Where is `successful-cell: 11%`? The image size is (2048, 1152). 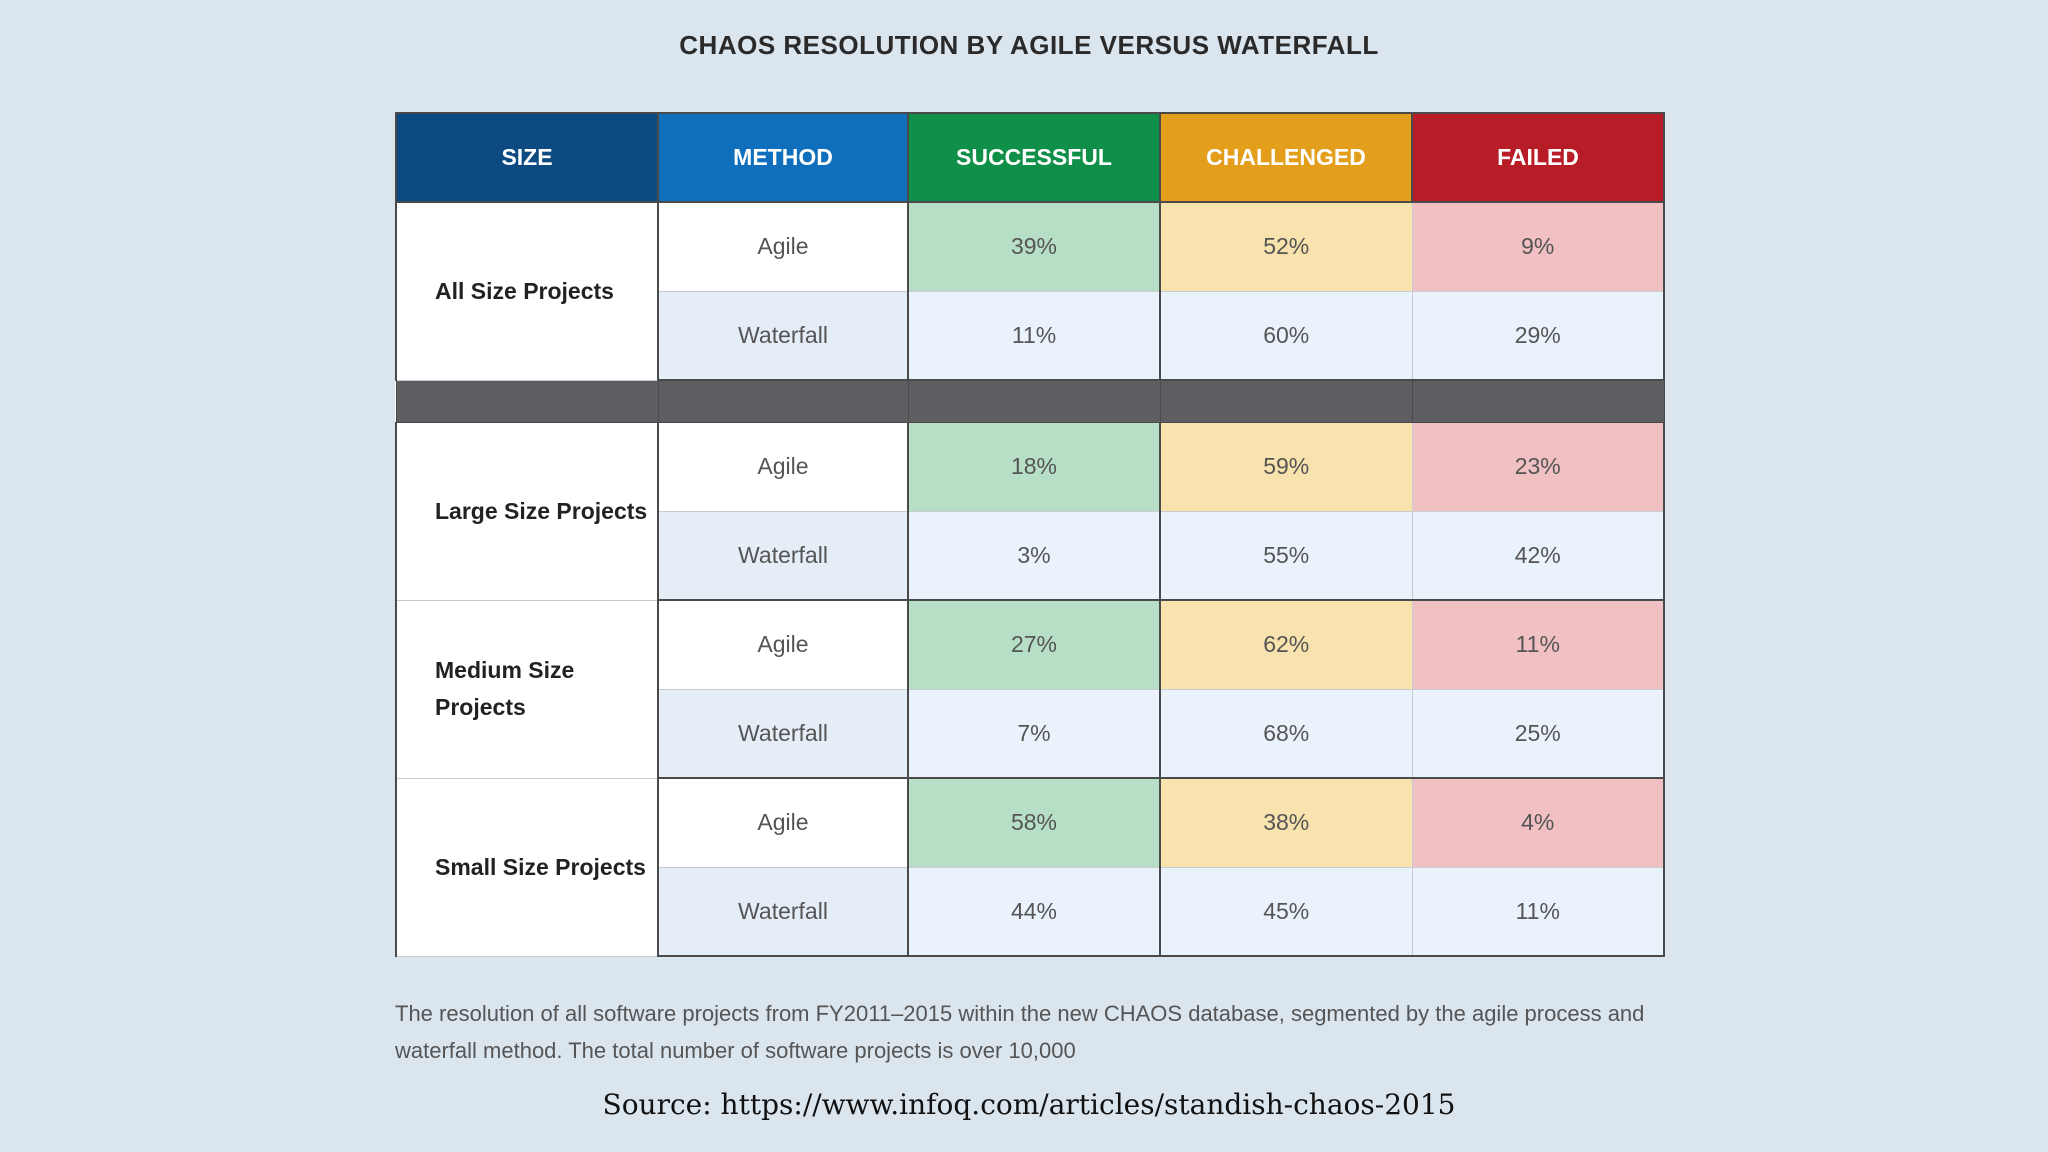
successful-cell: 11% is located at coordinates (1034, 335).